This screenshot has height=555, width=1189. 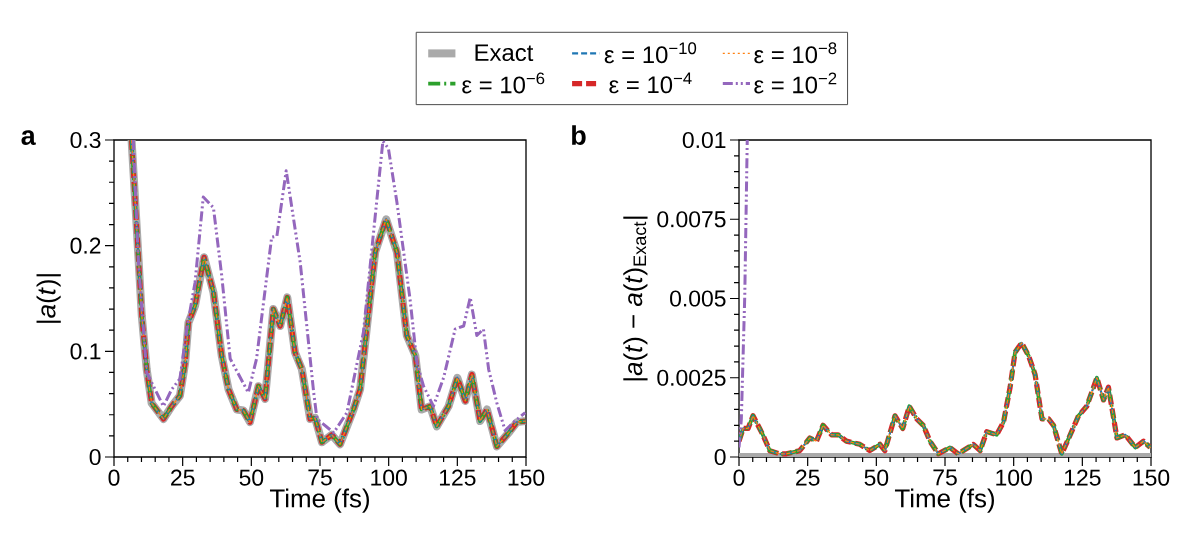 What do you see at coordinates (795, 83) in the screenshot?
I see `legend-label: ε = 10$^{−2}$` at bounding box center [795, 83].